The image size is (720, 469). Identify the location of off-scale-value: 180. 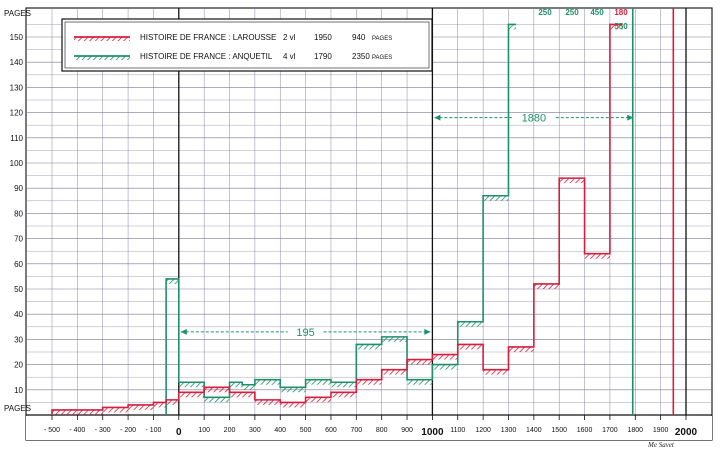
(621, 12).